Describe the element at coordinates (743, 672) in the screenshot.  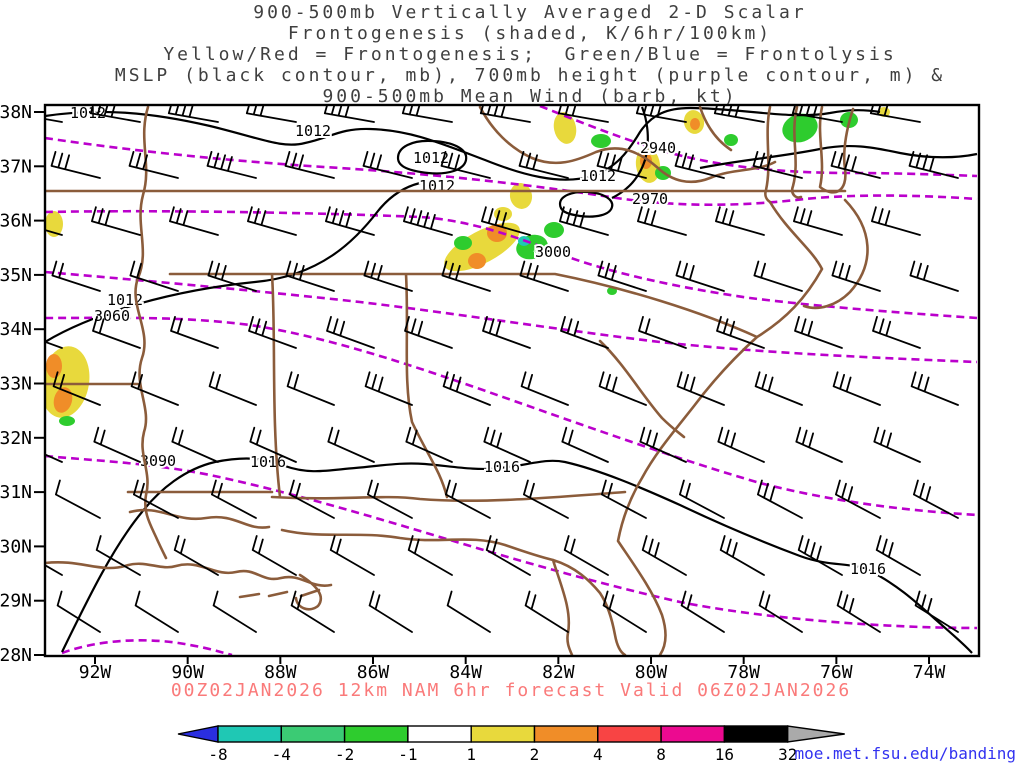
I see `lon-label: 78W` at that location.